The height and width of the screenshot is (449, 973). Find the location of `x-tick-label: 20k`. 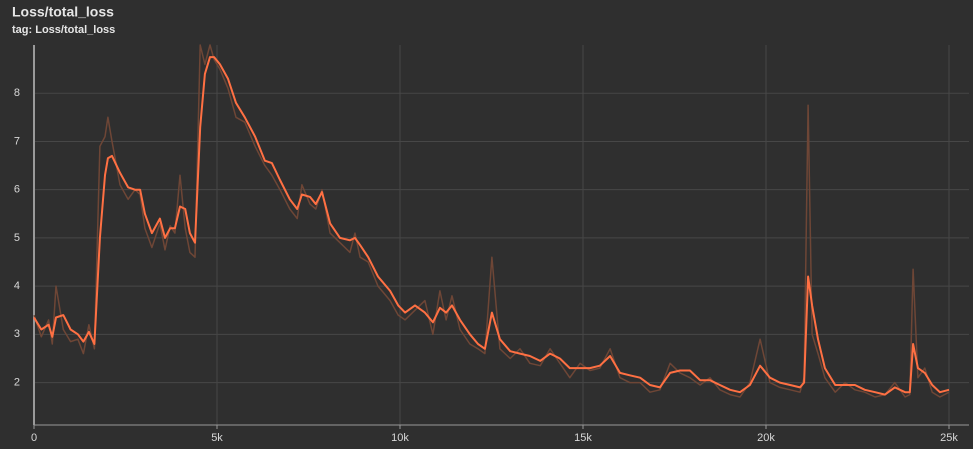

x-tick-label: 20k is located at coordinates (766, 438).